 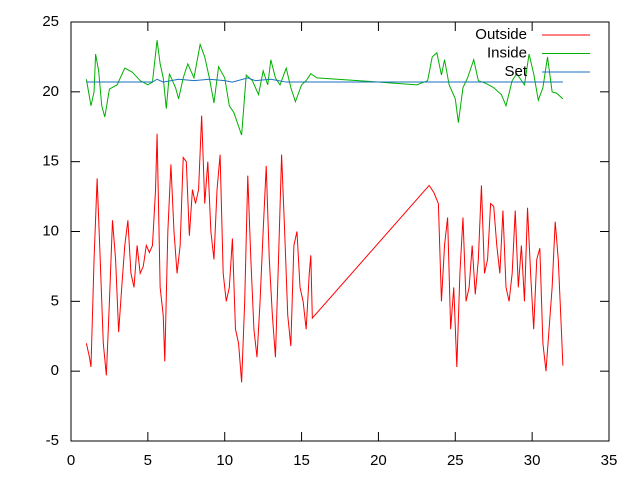 I want to click on y-tick-label: 20, so click(x=50, y=91).